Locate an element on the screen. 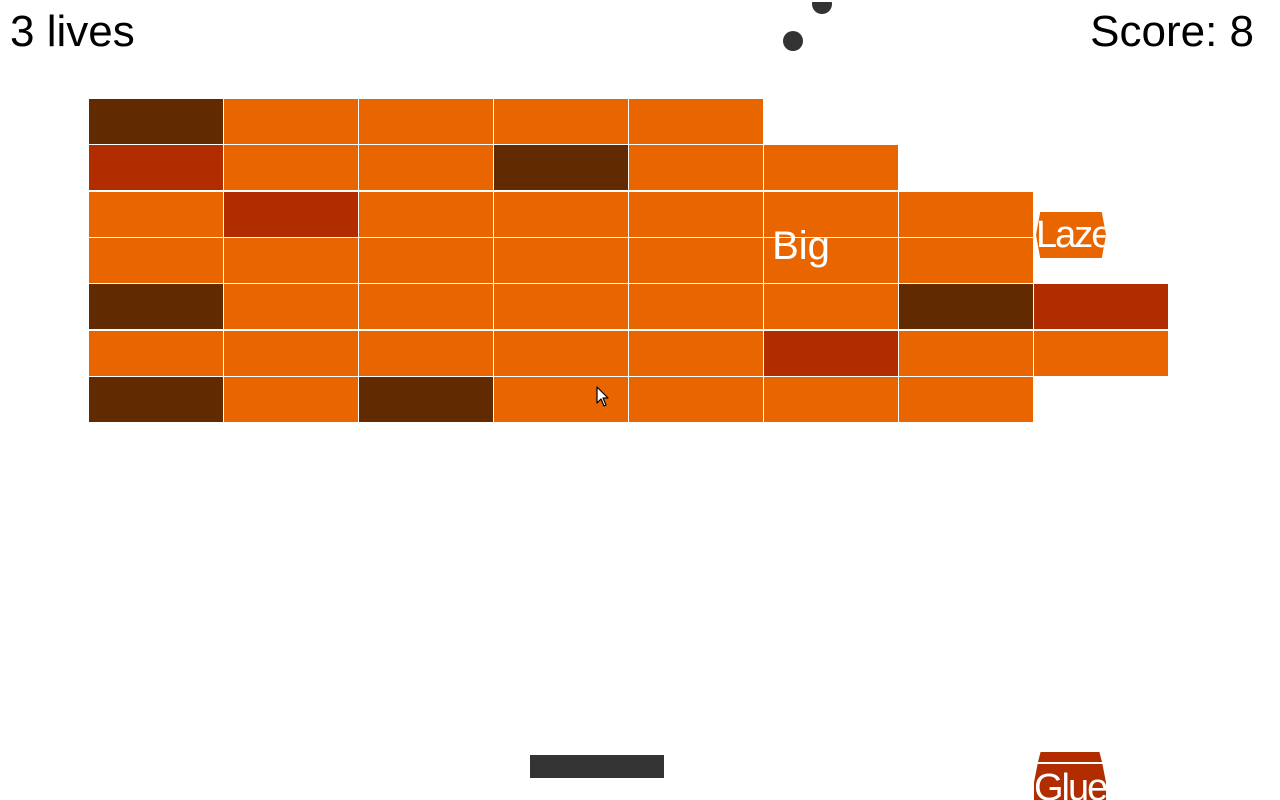  powerup-glue-label: Glue is located at coordinates (1071, 783).